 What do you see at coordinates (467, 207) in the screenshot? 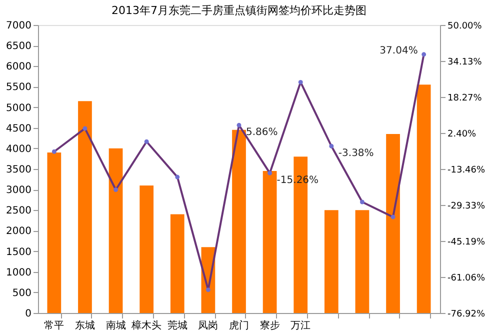
I see `y2-tick-label: -29.33%` at bounding box center [467, 207].